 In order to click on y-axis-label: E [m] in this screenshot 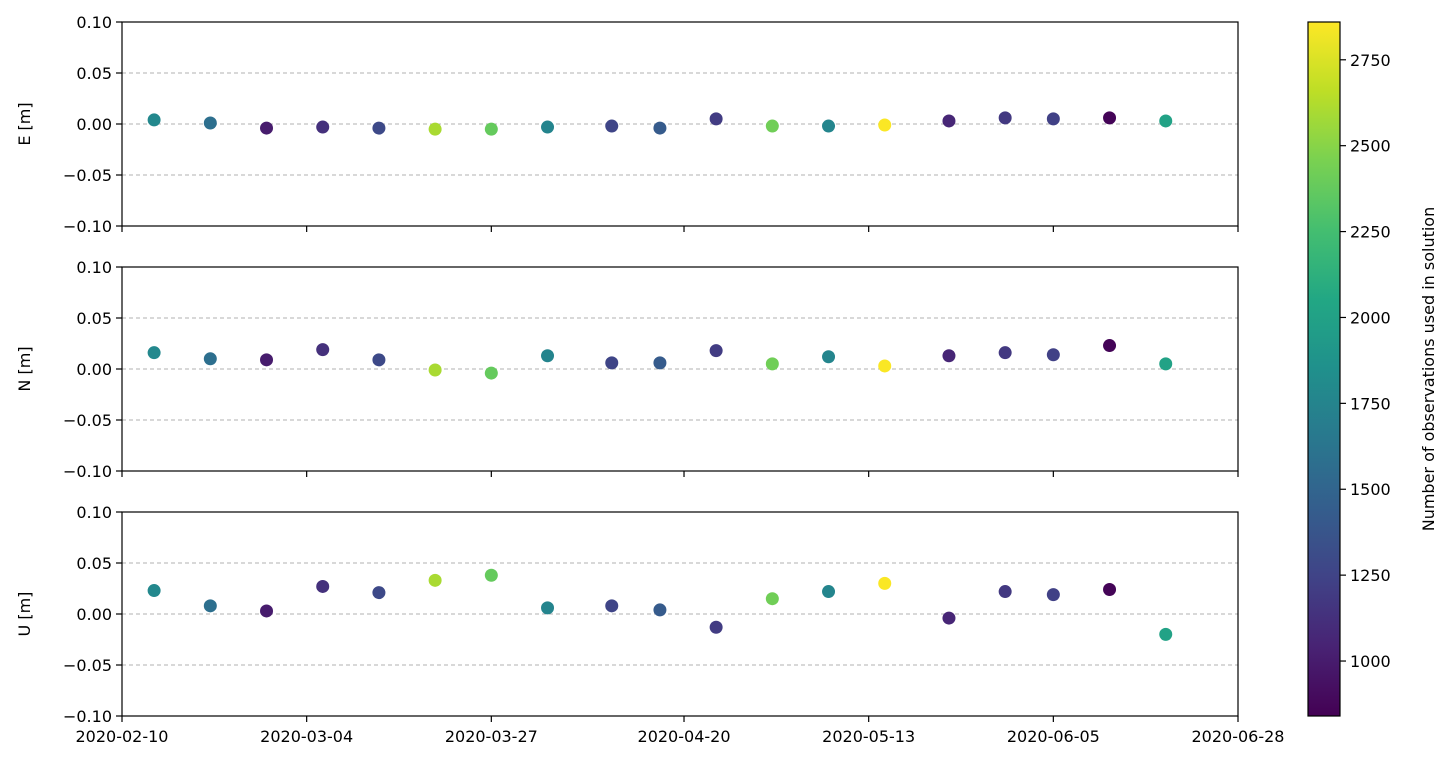, I will do `click(24, 123)`.